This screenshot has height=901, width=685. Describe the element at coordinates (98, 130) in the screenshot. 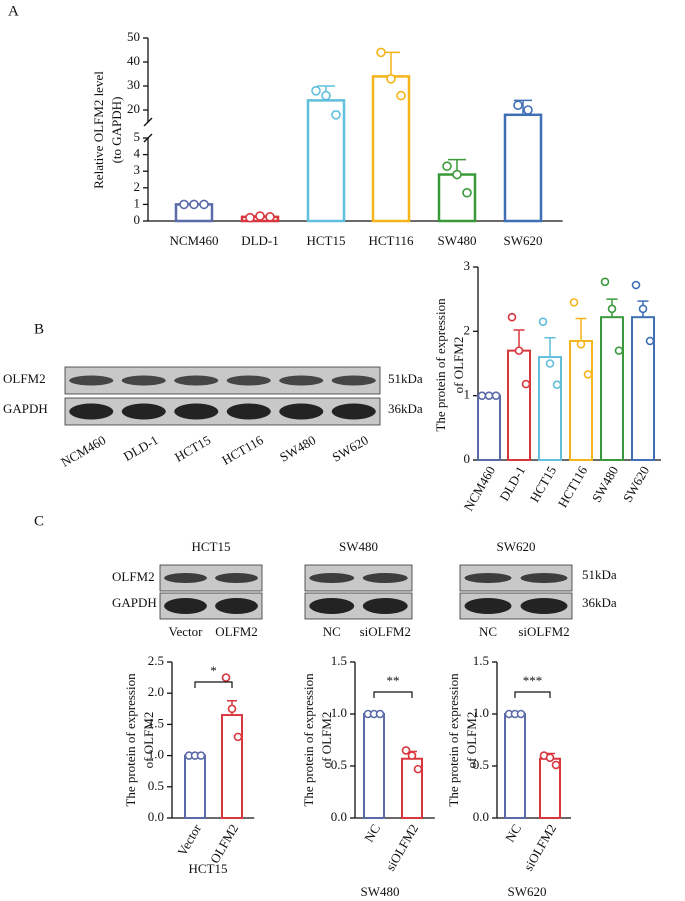

I see `y-axis-label: Relative OLFM2 level` at that location.